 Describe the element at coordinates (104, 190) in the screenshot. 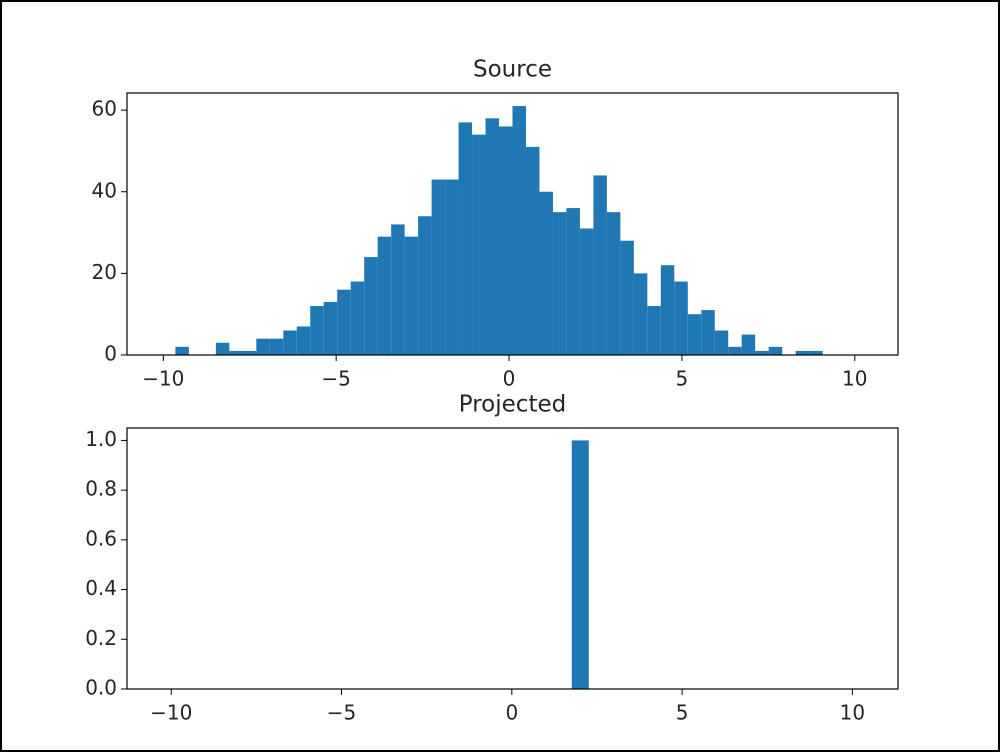

I see `y-tick-label: 40` at that location.